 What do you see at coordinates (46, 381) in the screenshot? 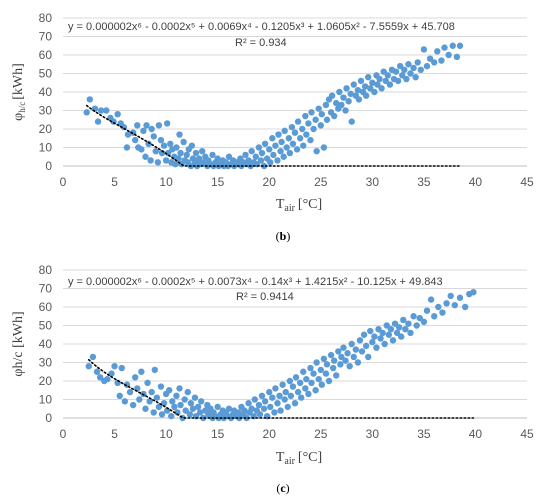
I see `y-tick-label: 20` at bounding box center [46, 381].